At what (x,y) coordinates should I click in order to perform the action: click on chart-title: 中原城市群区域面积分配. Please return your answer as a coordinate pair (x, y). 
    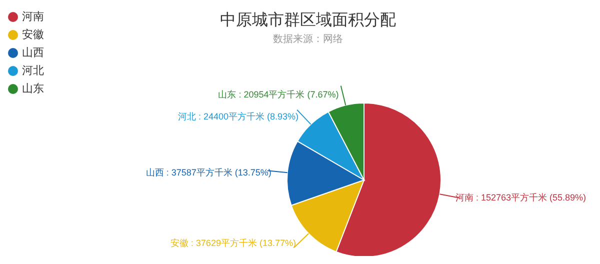
    Looking at the image, I should click on (308, 20).